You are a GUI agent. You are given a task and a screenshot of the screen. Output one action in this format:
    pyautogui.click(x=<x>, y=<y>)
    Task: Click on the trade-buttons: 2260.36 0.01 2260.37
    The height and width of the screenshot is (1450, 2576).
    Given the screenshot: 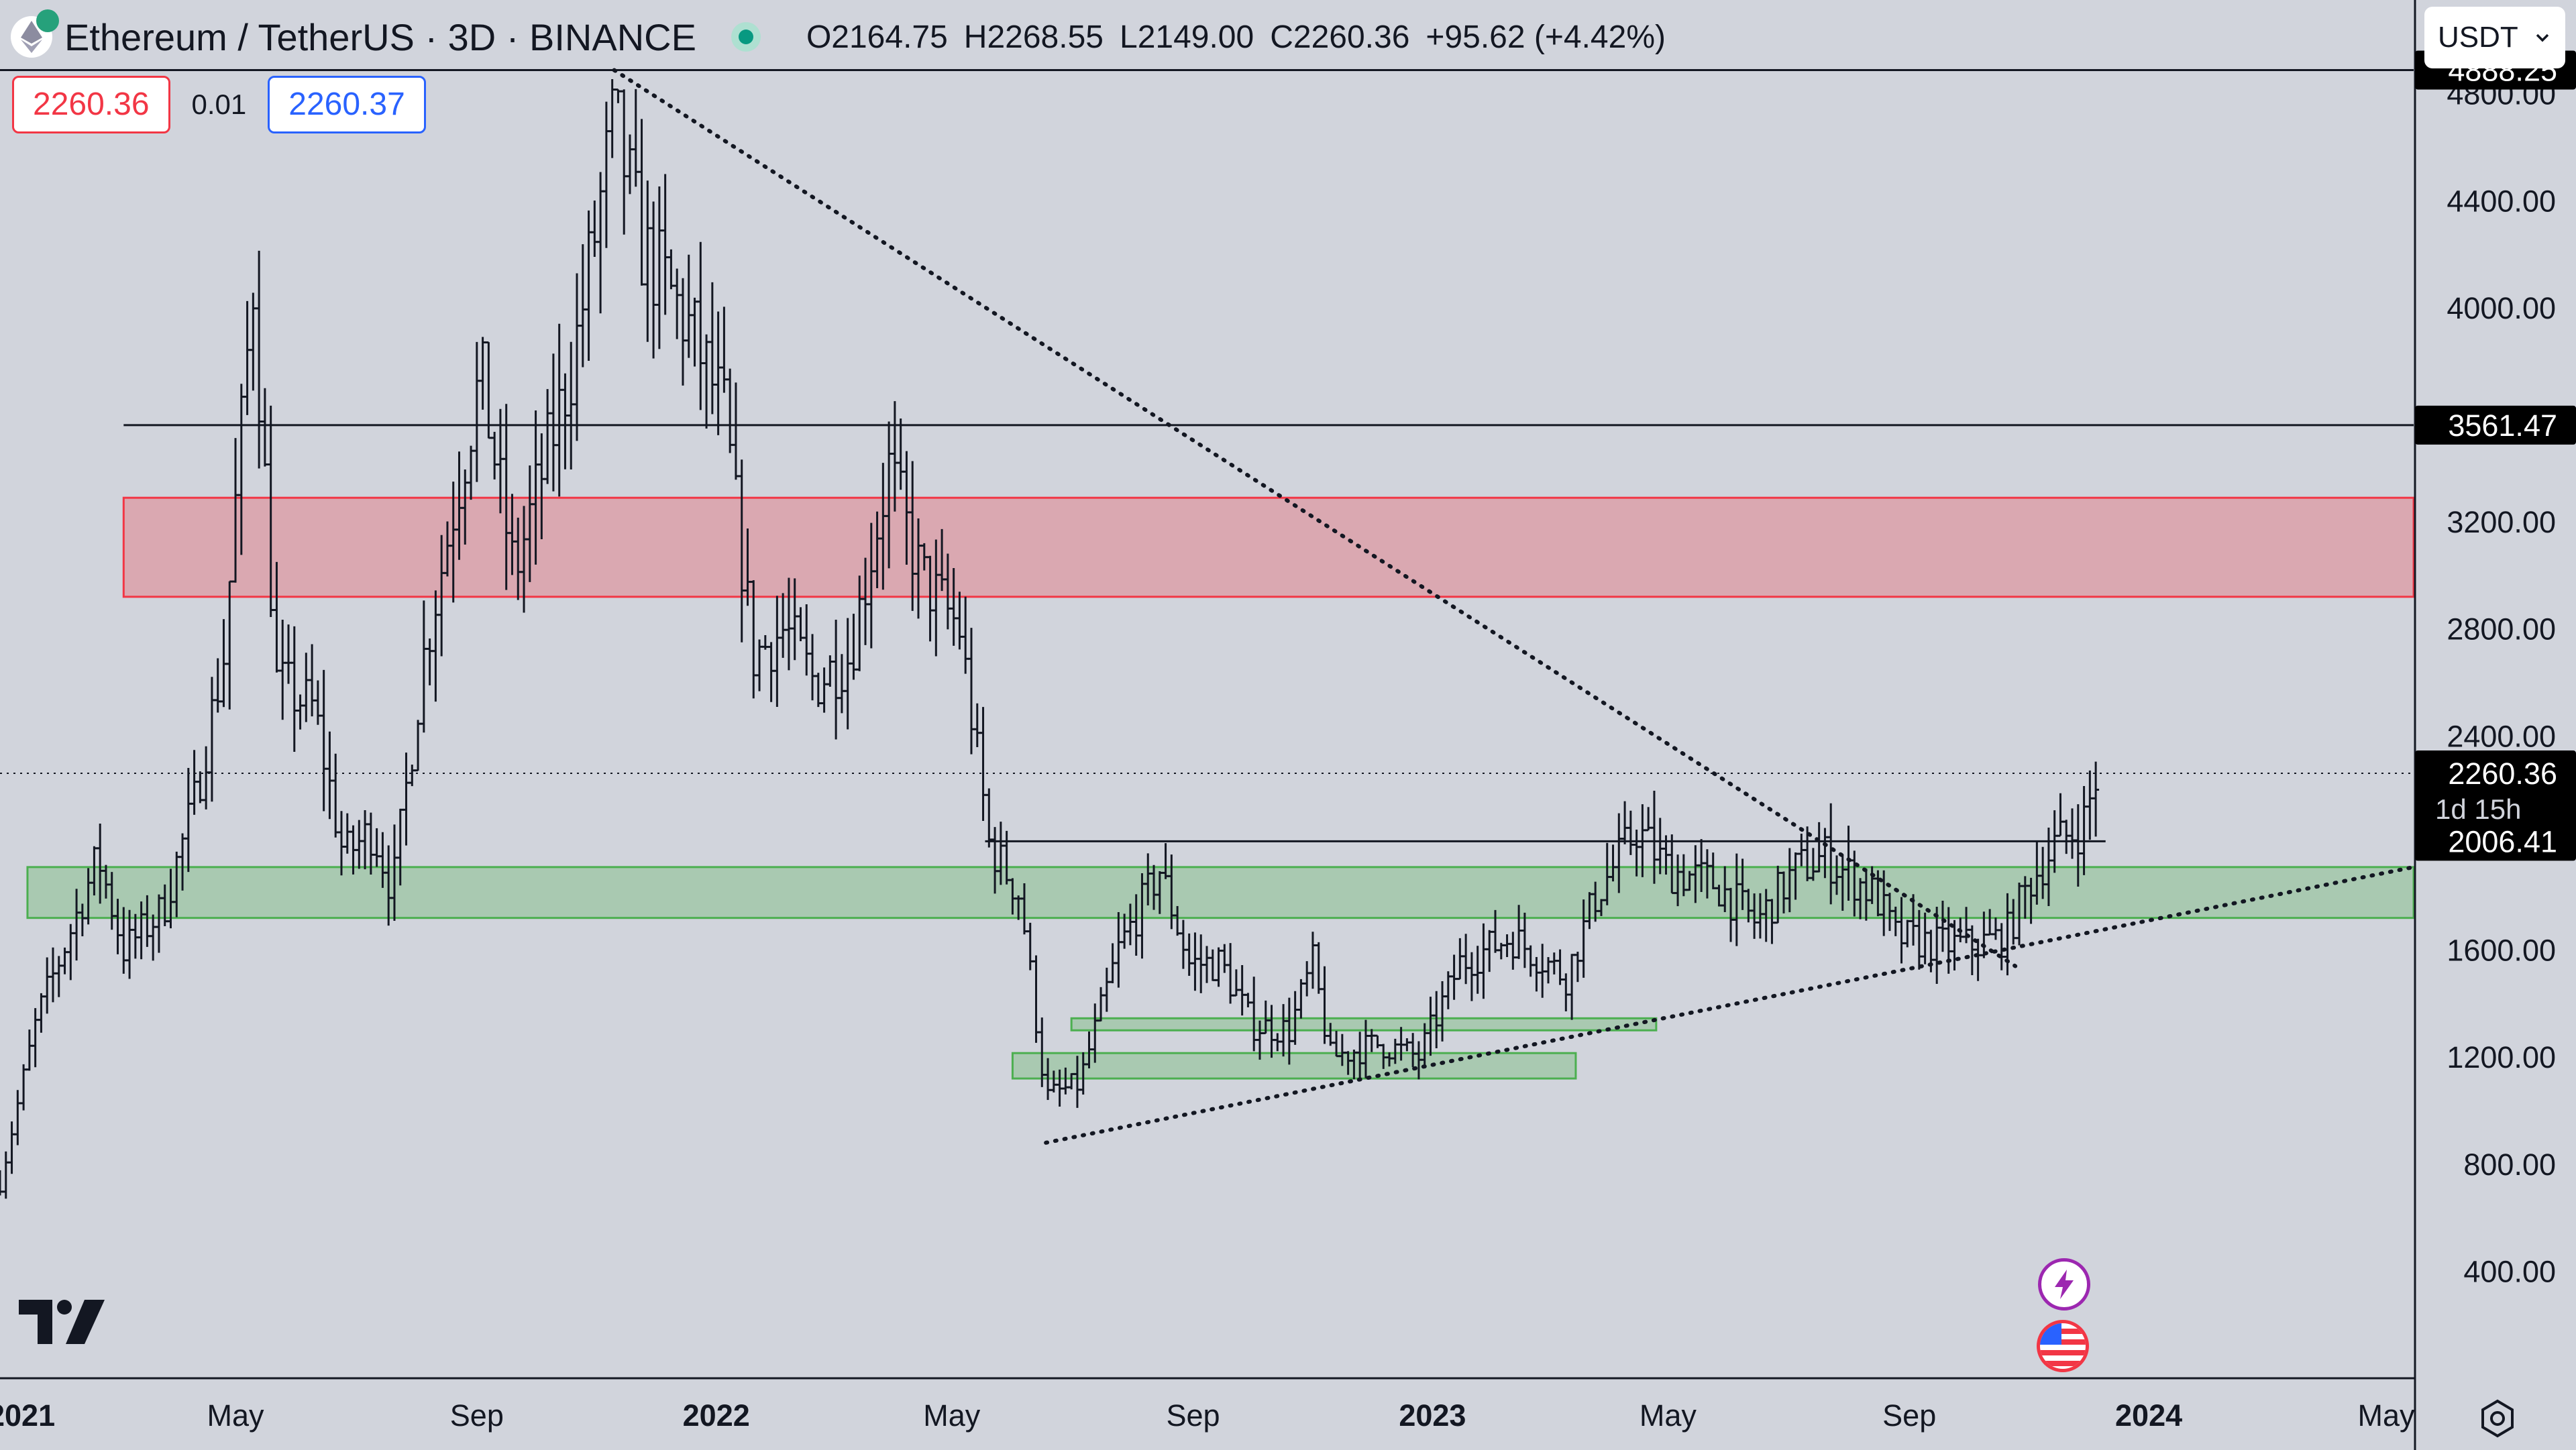 What is the action you would take?
    pyautogui.click(x=219, y=104)
    